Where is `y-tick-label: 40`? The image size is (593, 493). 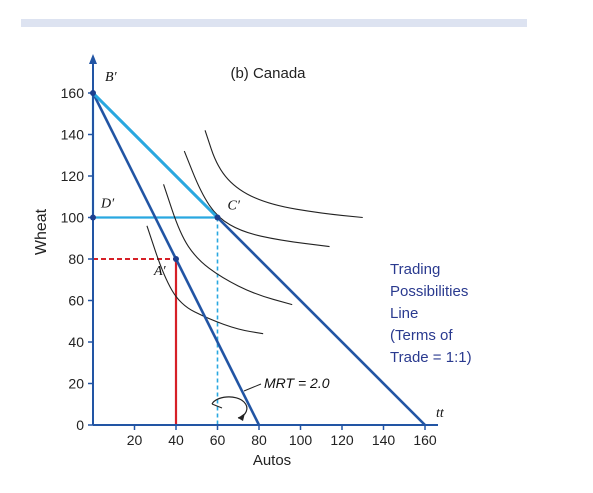
y-tick-label: 40 is located at coordinates (76, 342).